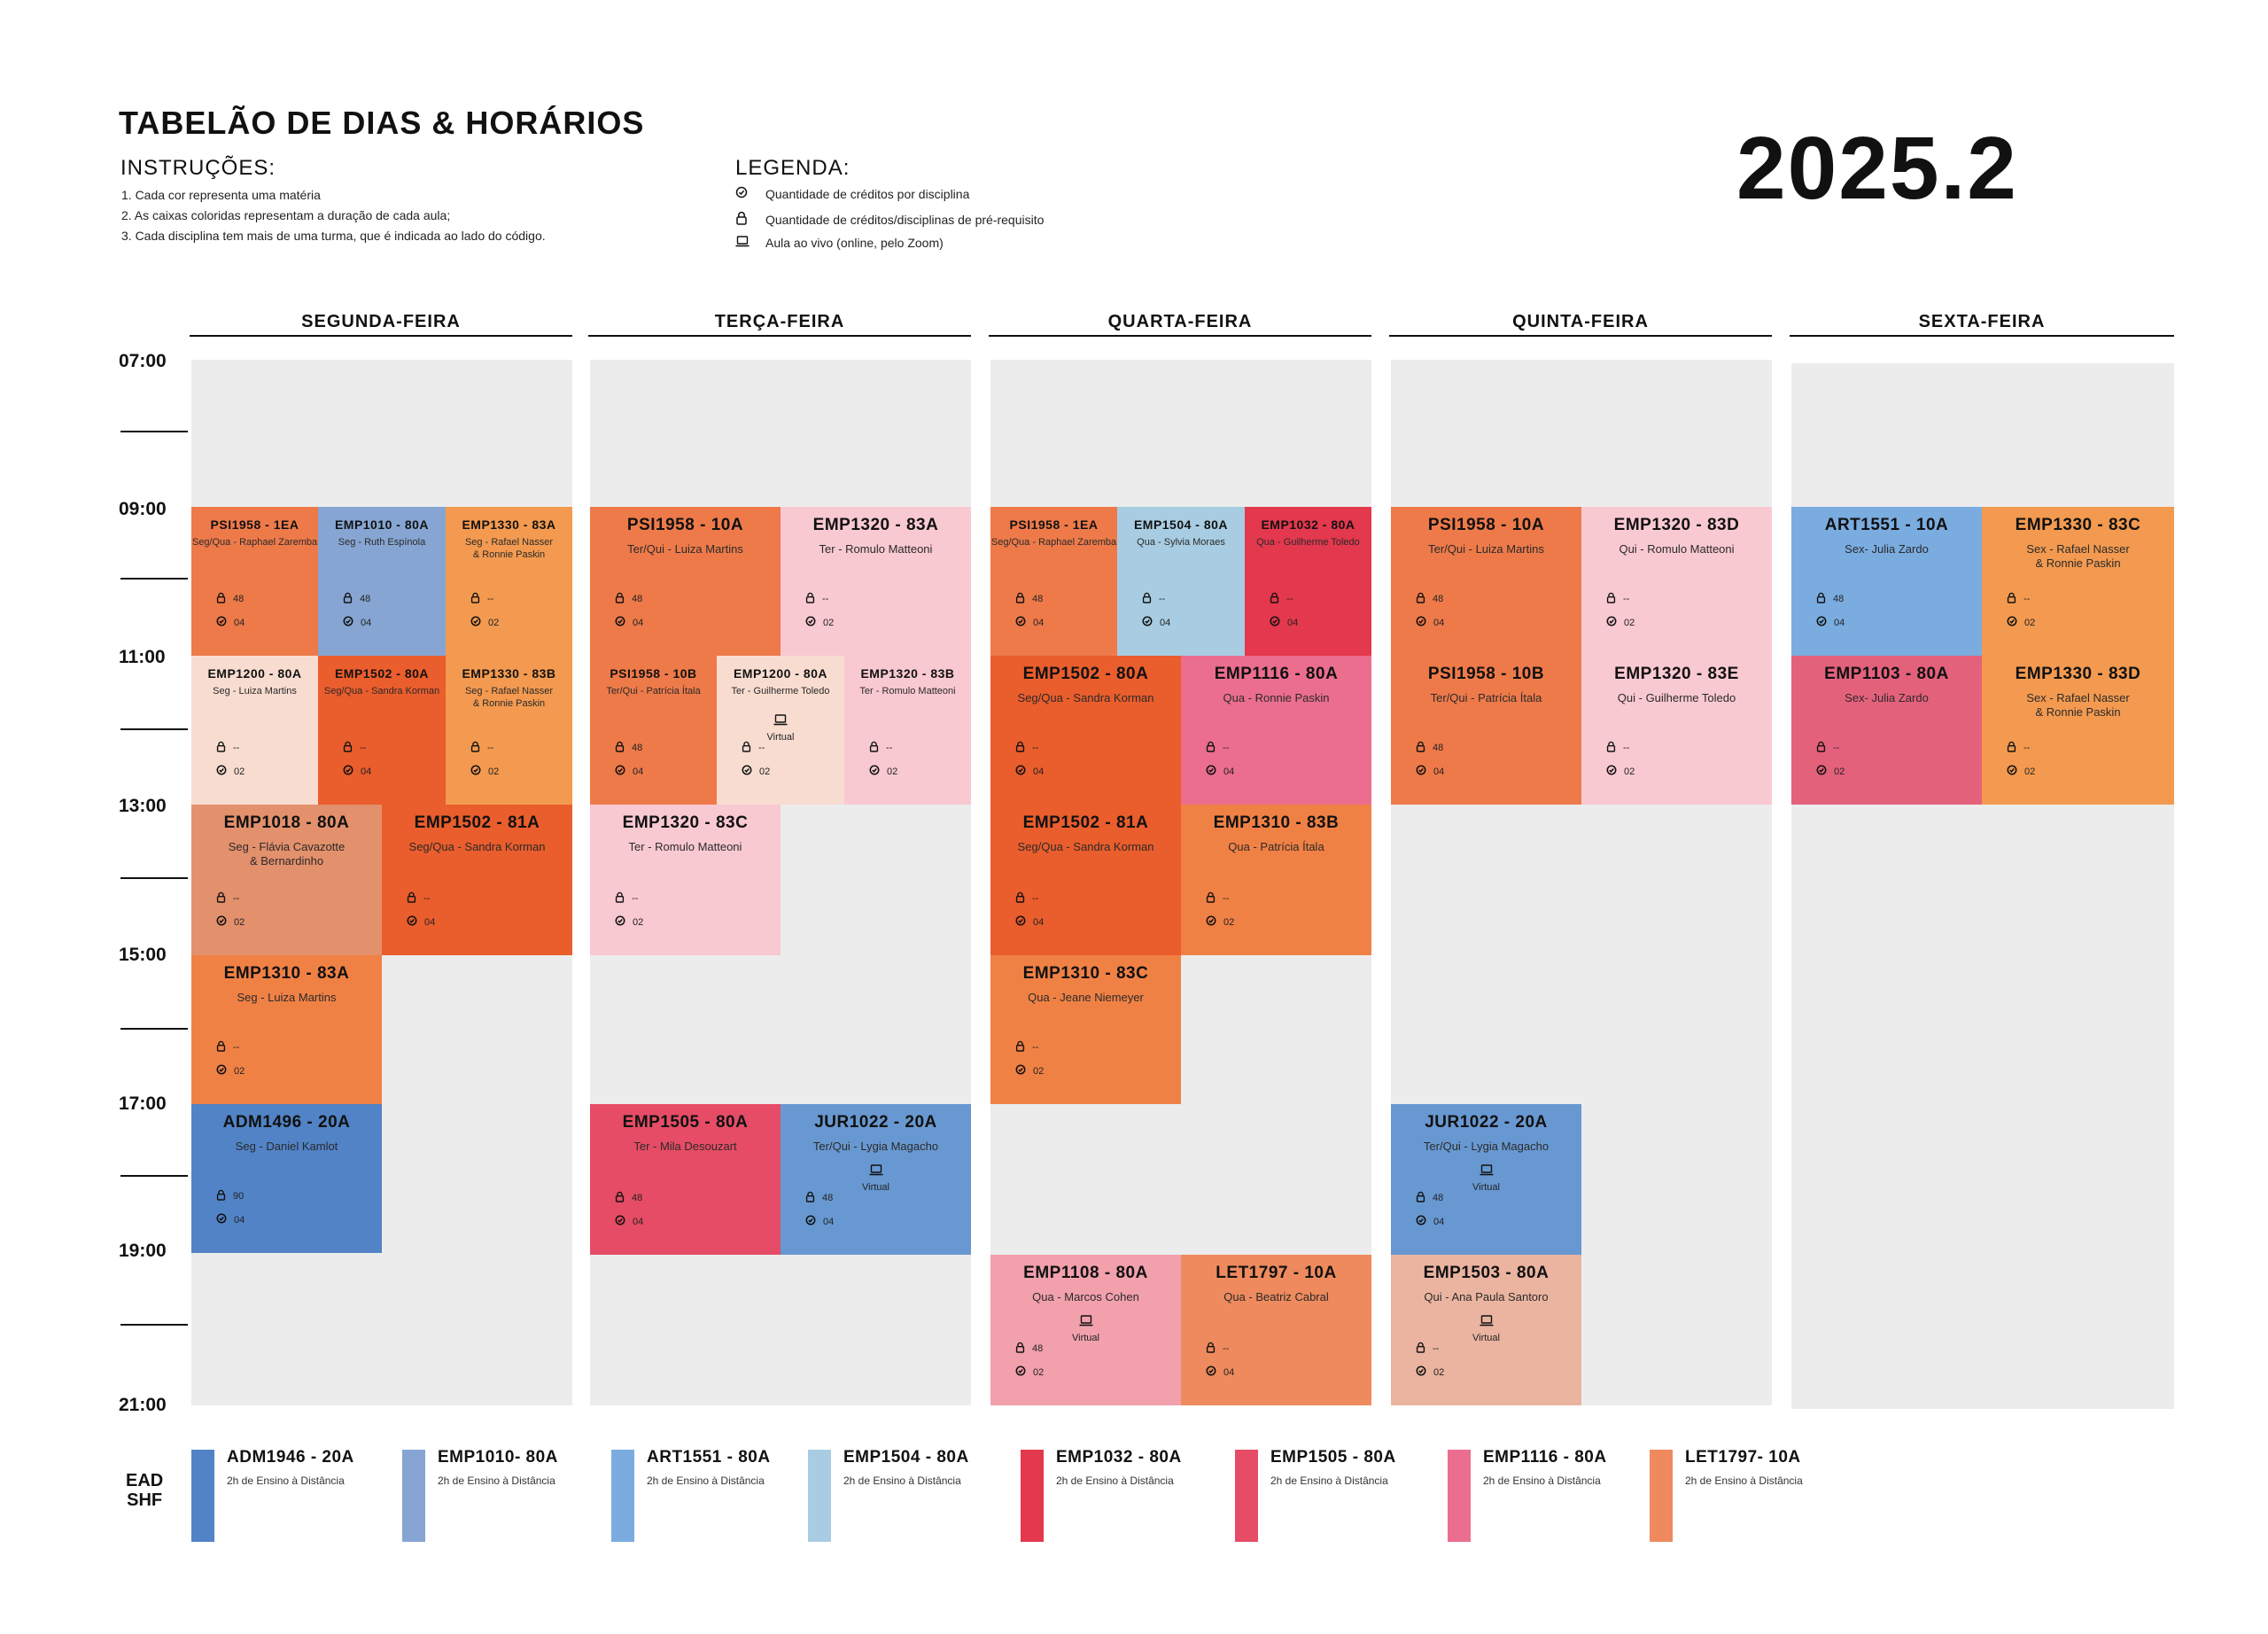 The width and height of the screenshot is (2268, 1634). Describe the element at coordinates (1886, 674) in the screenshot. I see `class-code: EMP1103 - 80A` at that location.